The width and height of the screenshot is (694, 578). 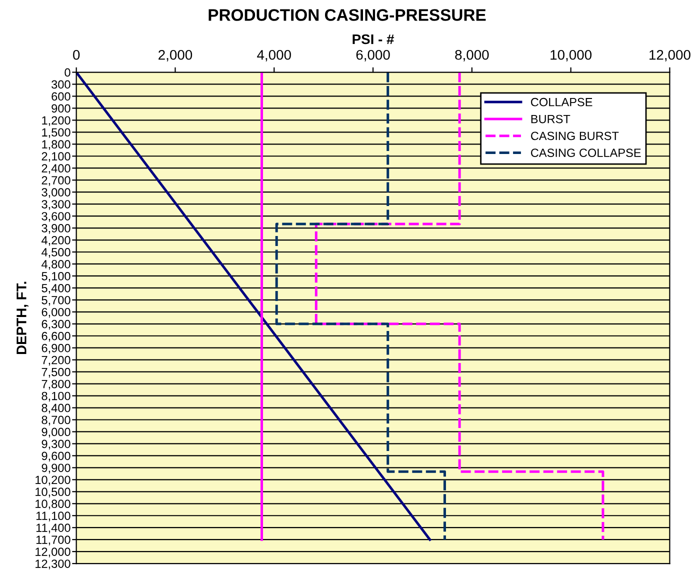 What do you see at coordinates (76, 55) in the screenshot?
I see `x-tick-label: 0` at bounding box center [76, 55].